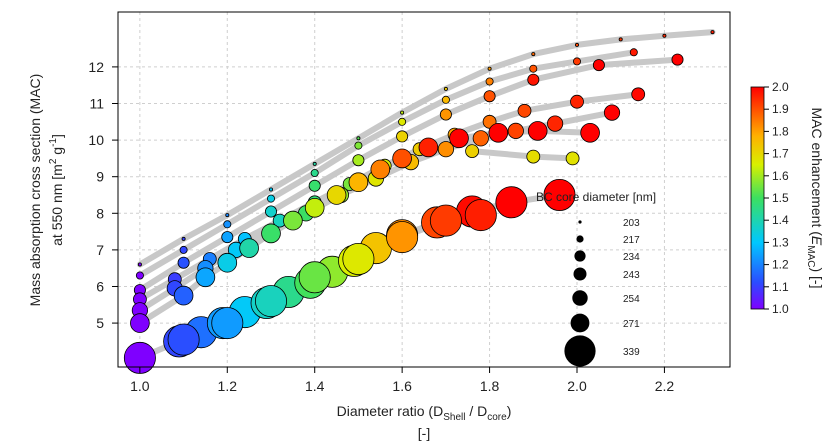 The width and height of the screenshot is (829, 445). Describe the element at coordinates (35, 190) in the screenshot. I see `y-axis-label-line1: Mass absorption cross section (MAC)` at that location.